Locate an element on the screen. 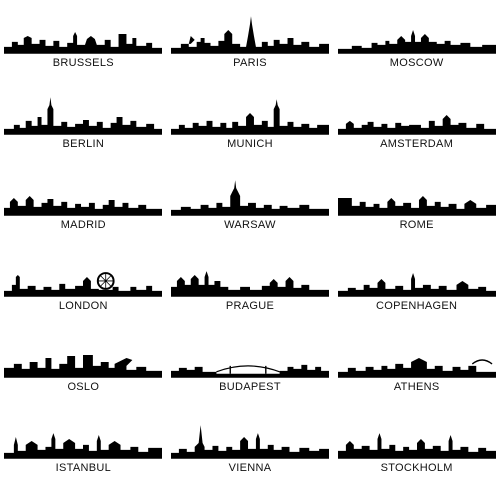 The width and height of the screenshot is (500, 486). city-cell-stockholm: STOCKHOLM is located at coordinates (416, 445).